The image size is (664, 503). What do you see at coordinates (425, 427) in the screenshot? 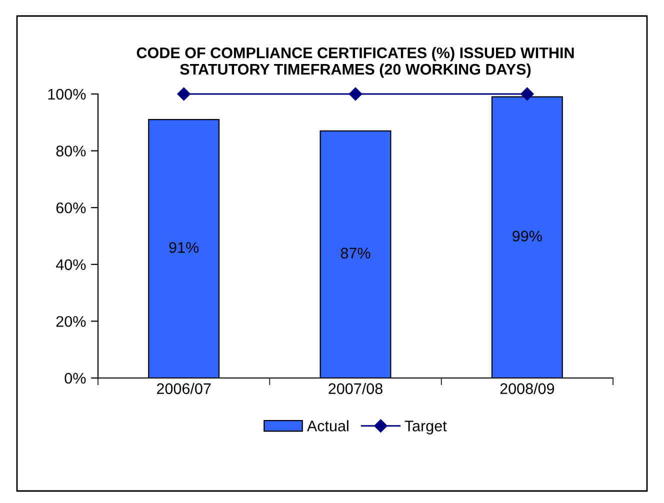
I see `legend-label: Target` at bounding box center [425, 427].